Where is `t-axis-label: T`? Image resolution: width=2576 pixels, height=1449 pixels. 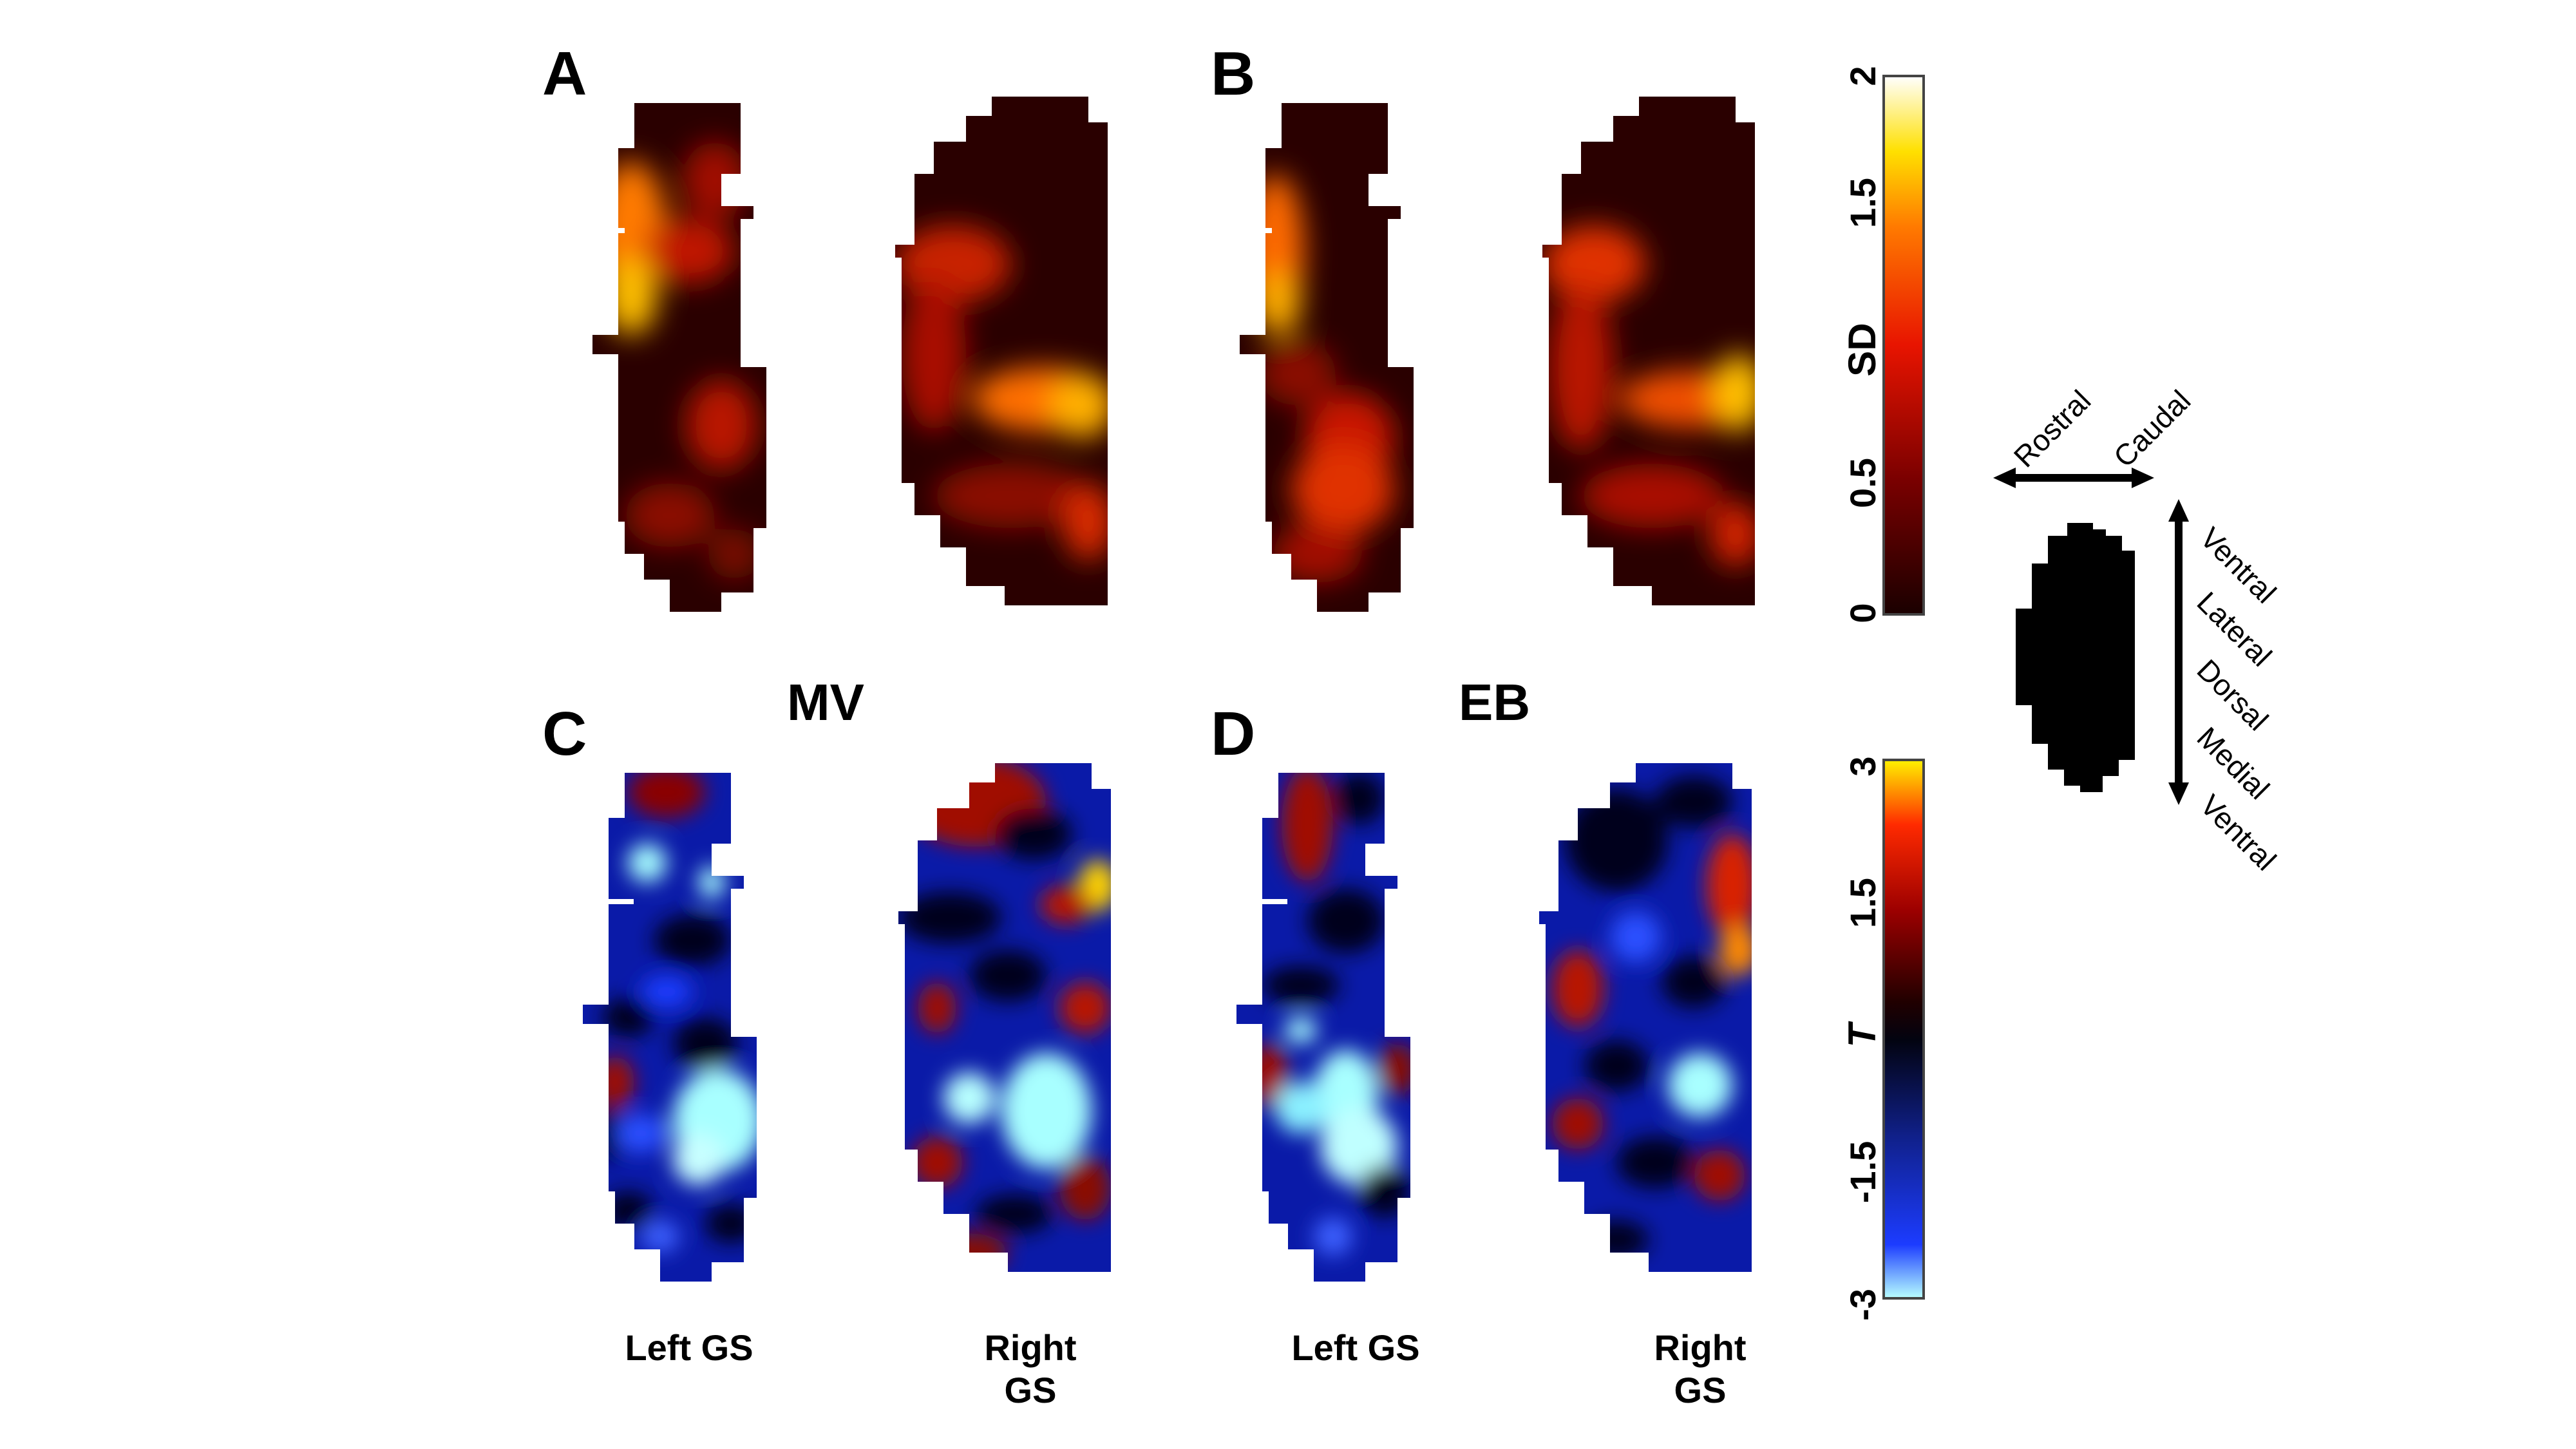 t-axis-label: T is located at coordinates (1863, 1035).